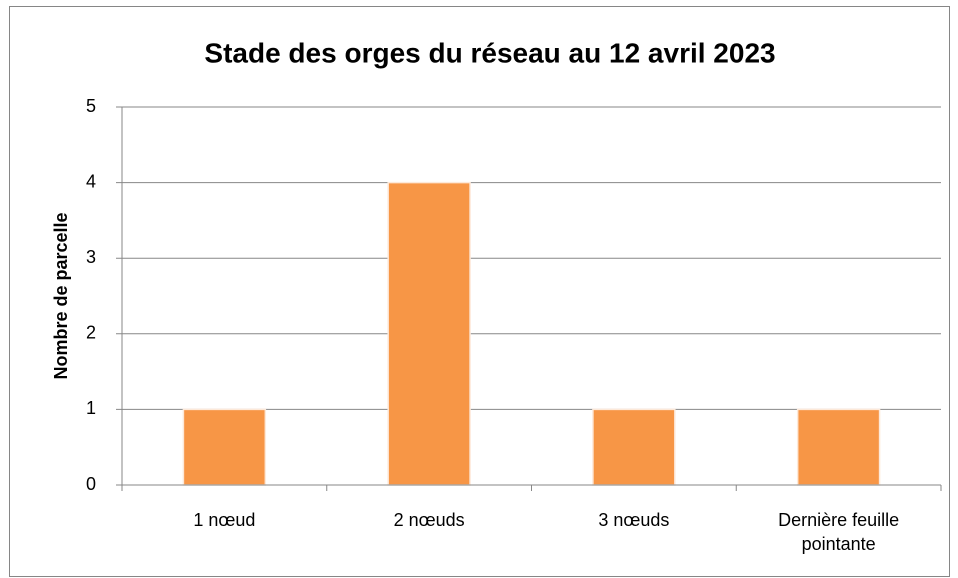 Image resolution: width=958 pixels, height=578 pixels. Describe the element at coordinates (224, 520) in the screenshot. I see `x-tick-label: 1 nœud` at that location.